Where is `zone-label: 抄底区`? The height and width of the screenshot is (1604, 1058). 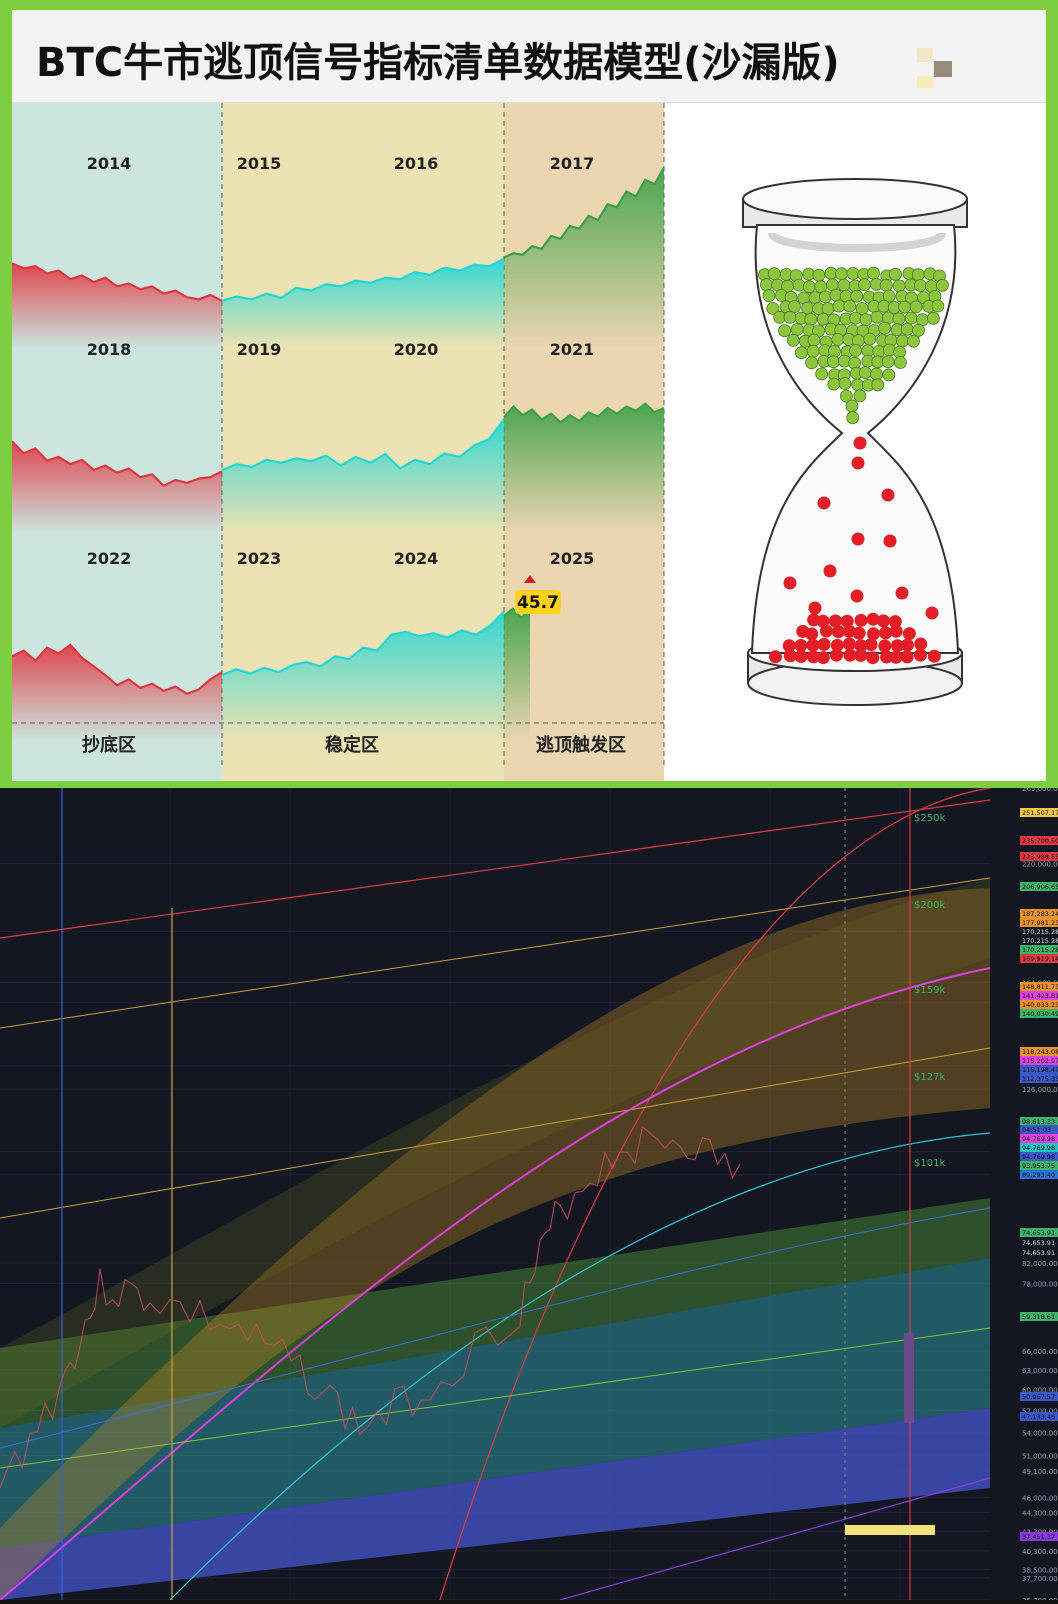 zone-label: 抄底区 is located at coordinates (109, 745).